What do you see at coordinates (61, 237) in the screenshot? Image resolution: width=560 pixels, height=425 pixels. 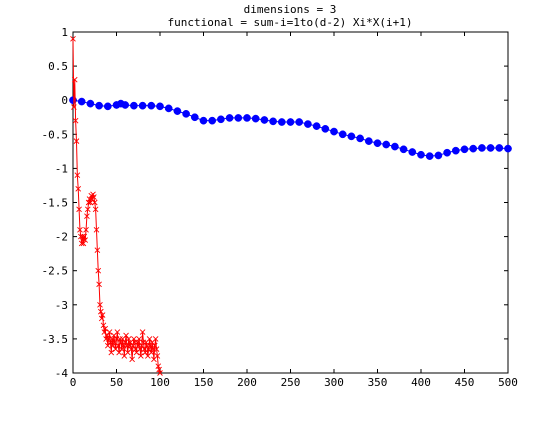 I see `y-tick-label: -2` at bounding box center [61, 237].